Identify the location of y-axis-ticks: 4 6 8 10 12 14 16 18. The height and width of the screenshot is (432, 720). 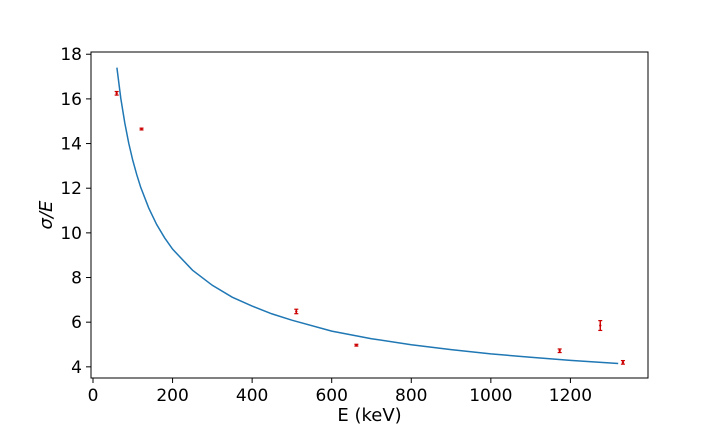
(75, 211).